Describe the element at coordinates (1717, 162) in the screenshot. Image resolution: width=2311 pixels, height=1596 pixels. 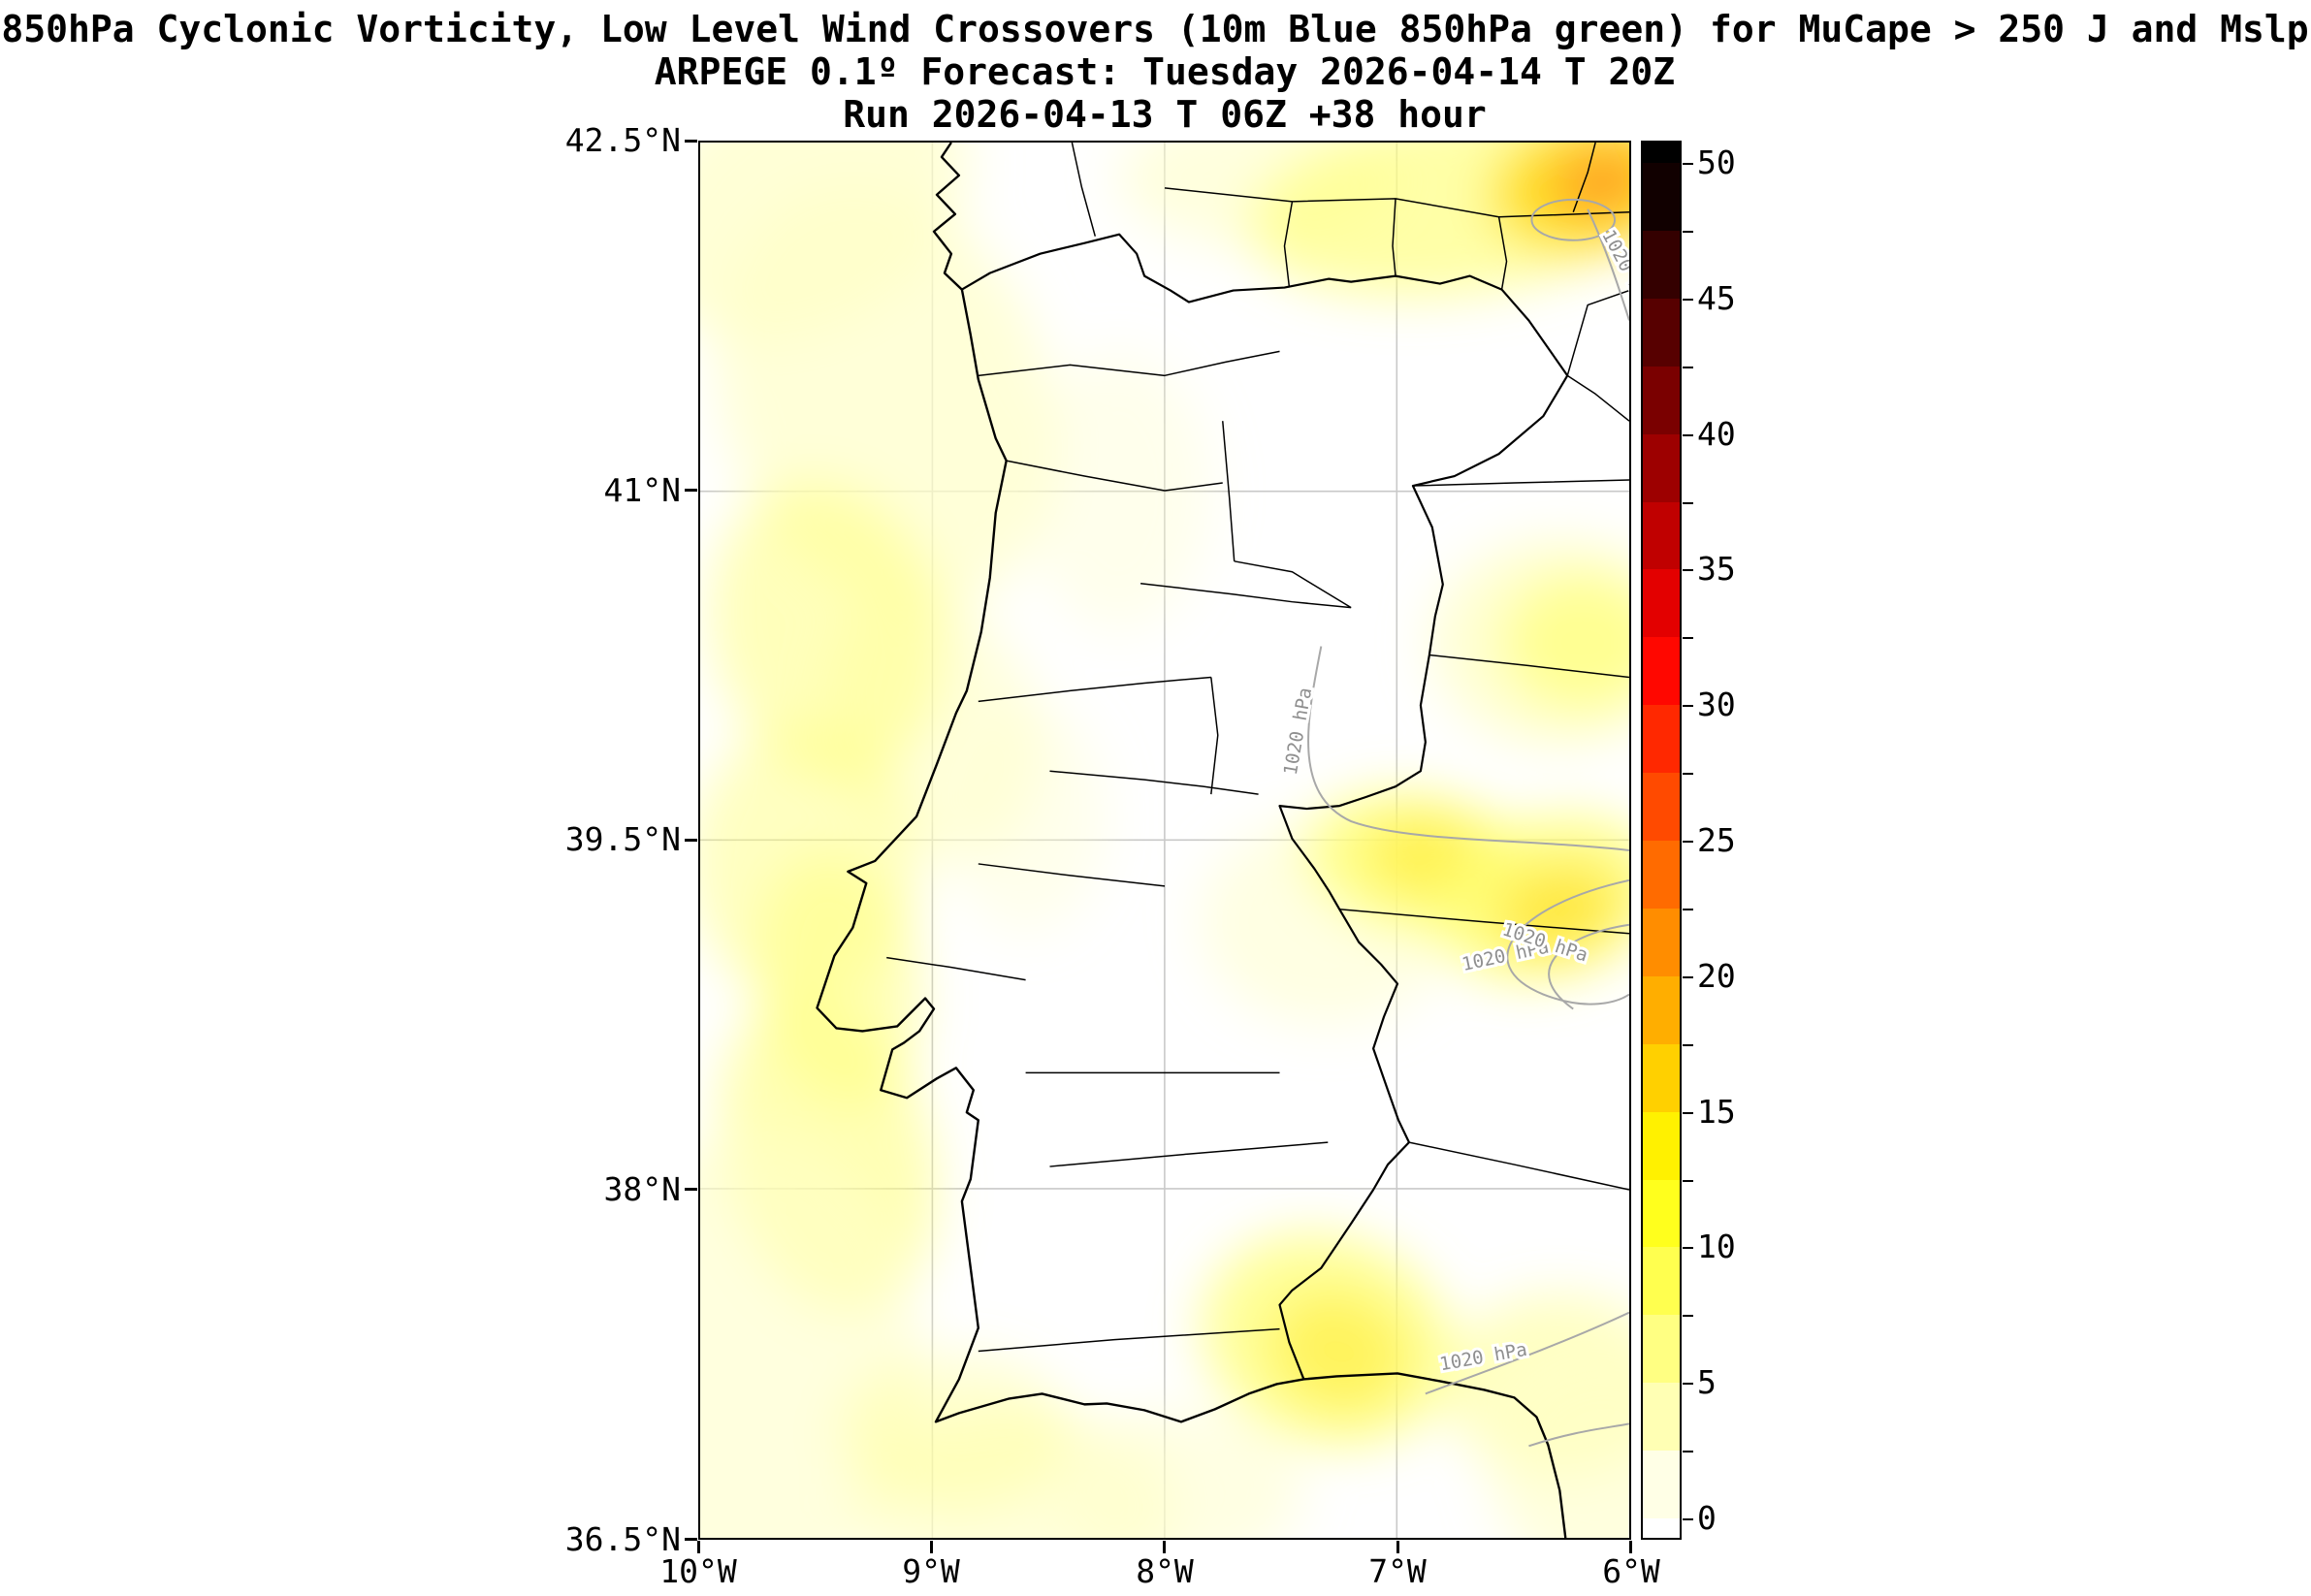
I see `colorbar-tick-label-50: 50` at that location.